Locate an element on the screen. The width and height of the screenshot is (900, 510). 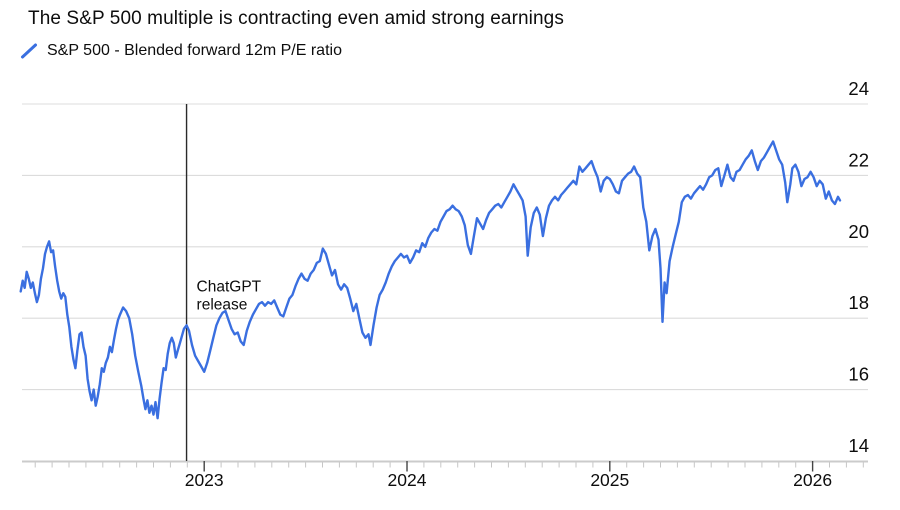
x-axis-tick-label: 2024 is located at coordinates (407, 480).